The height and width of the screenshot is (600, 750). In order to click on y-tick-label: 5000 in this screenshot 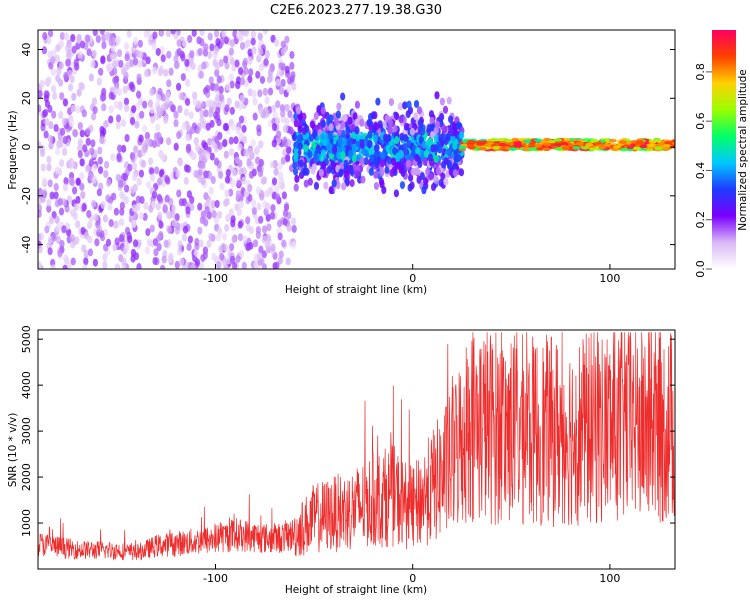, I will do `click(26, 339)`.